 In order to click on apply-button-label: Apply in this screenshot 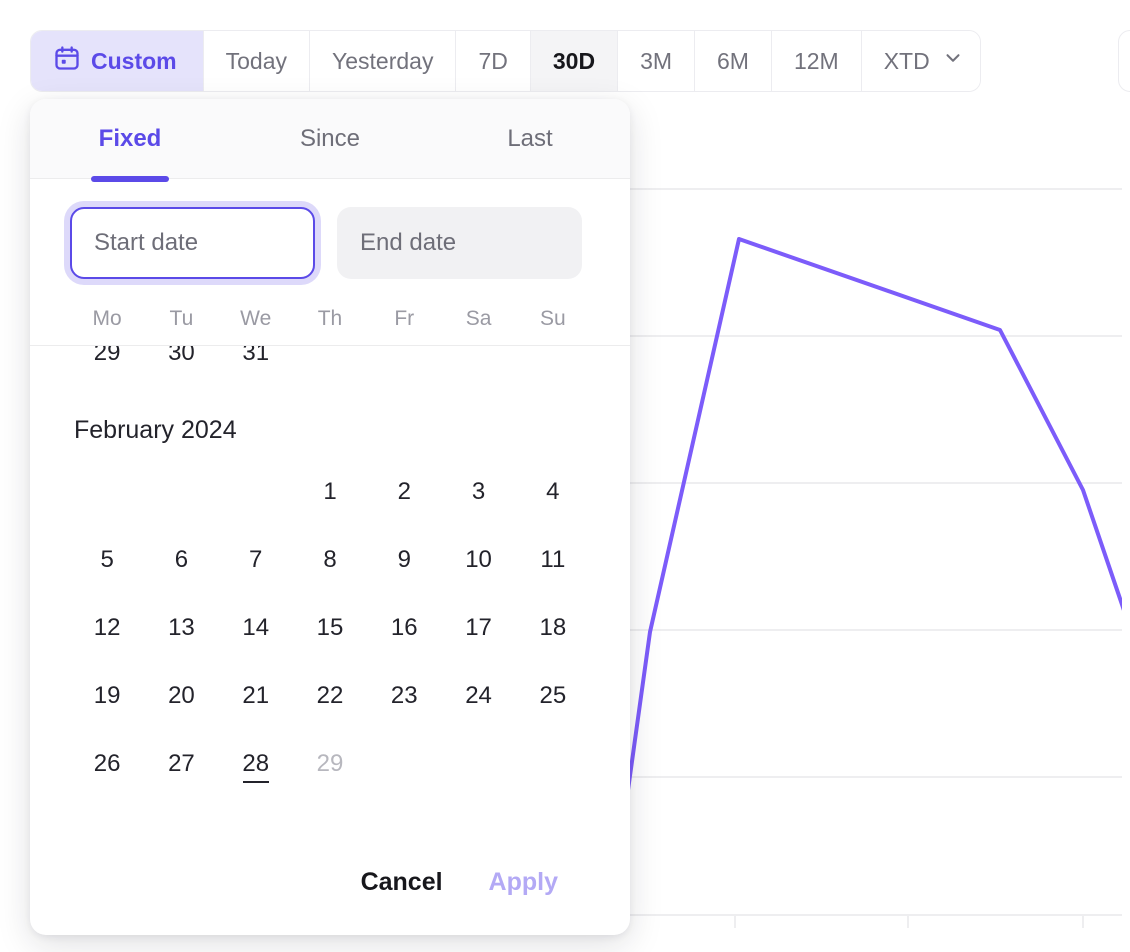, I will do `click(523, 882)`.